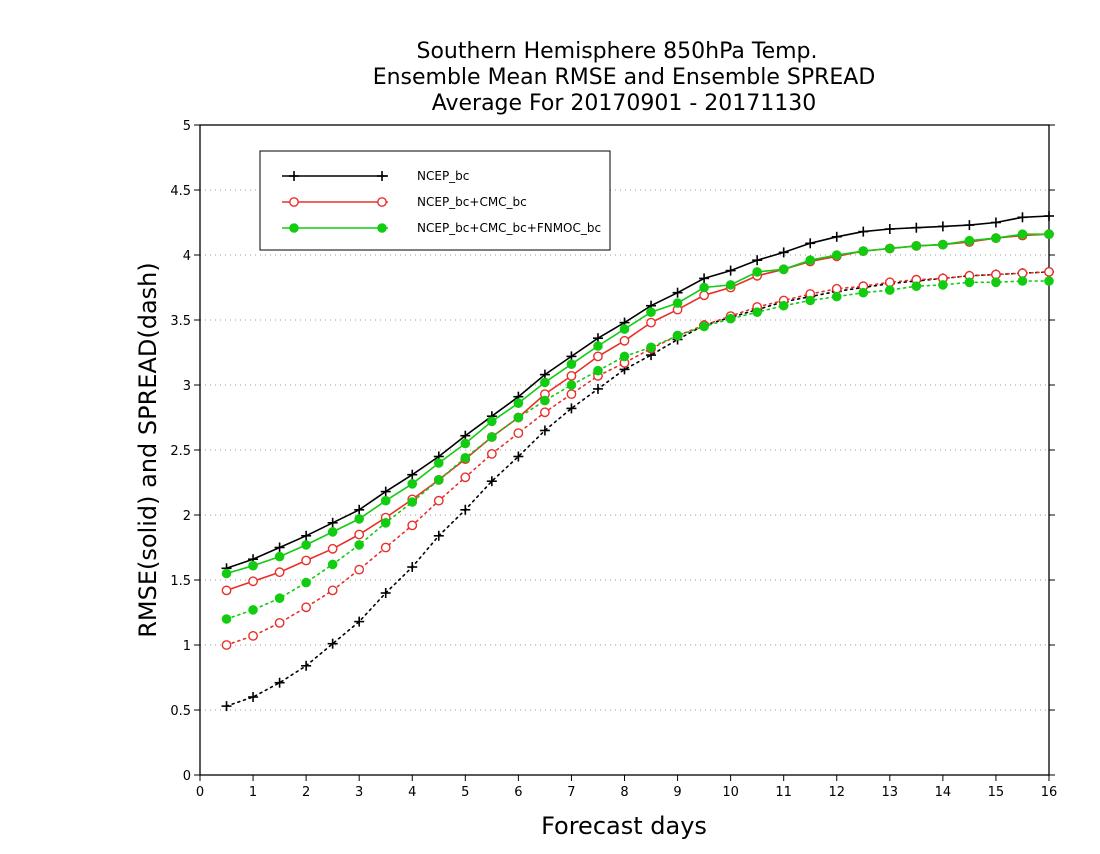 This screenshot has width=1100, height=854. I want to click on x-tick-label: 14, so click(943, 792).